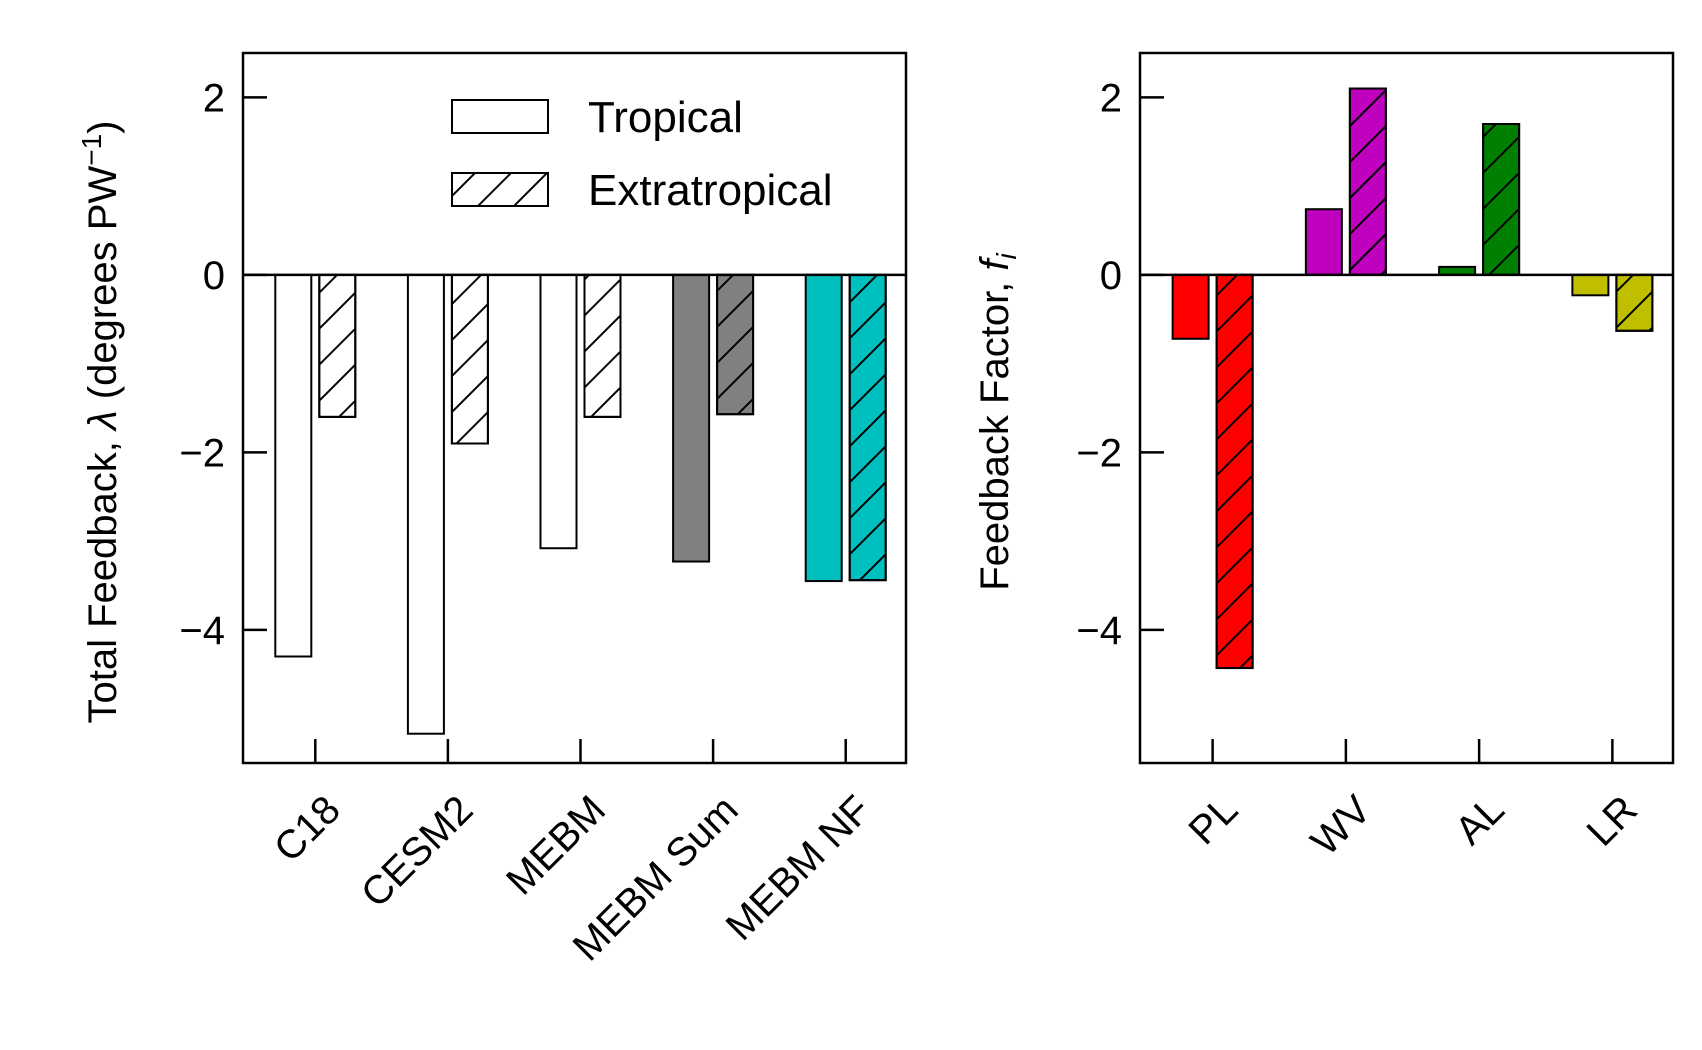  I want to click on right-x-tick-label-pl: PL, so click(1213, 820).